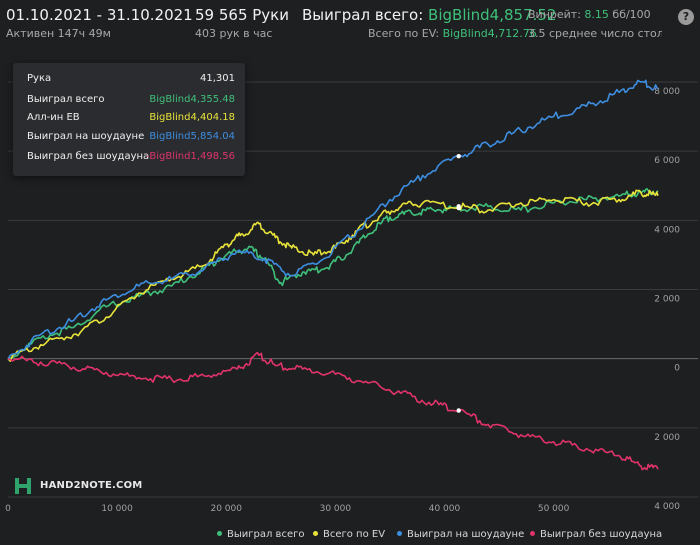 The image size is (700, 545). Describe the element at coordinates (492, 15) in the screenshot. I see `won-total-value: BigBlind4,857.52` at that location.